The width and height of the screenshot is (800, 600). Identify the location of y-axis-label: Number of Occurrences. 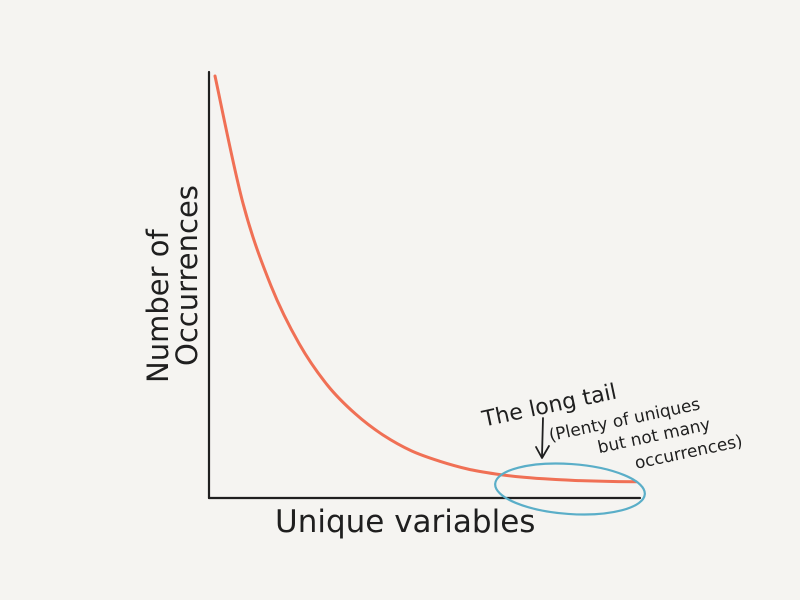
(172, 284).